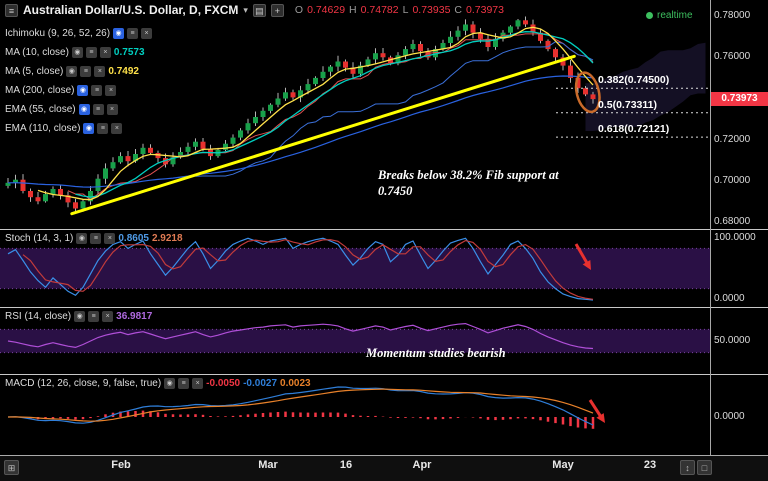 The image size is (768, 481). Describe the element at coordinates (133, 238) in the screenshot. I see `stoch-k-value: 0.8605` at that location.